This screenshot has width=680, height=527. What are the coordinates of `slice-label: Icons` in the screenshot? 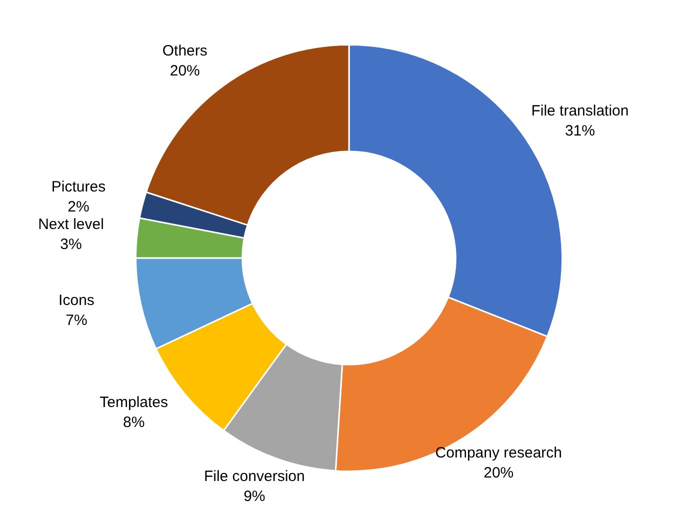 It's located at (76, 301).